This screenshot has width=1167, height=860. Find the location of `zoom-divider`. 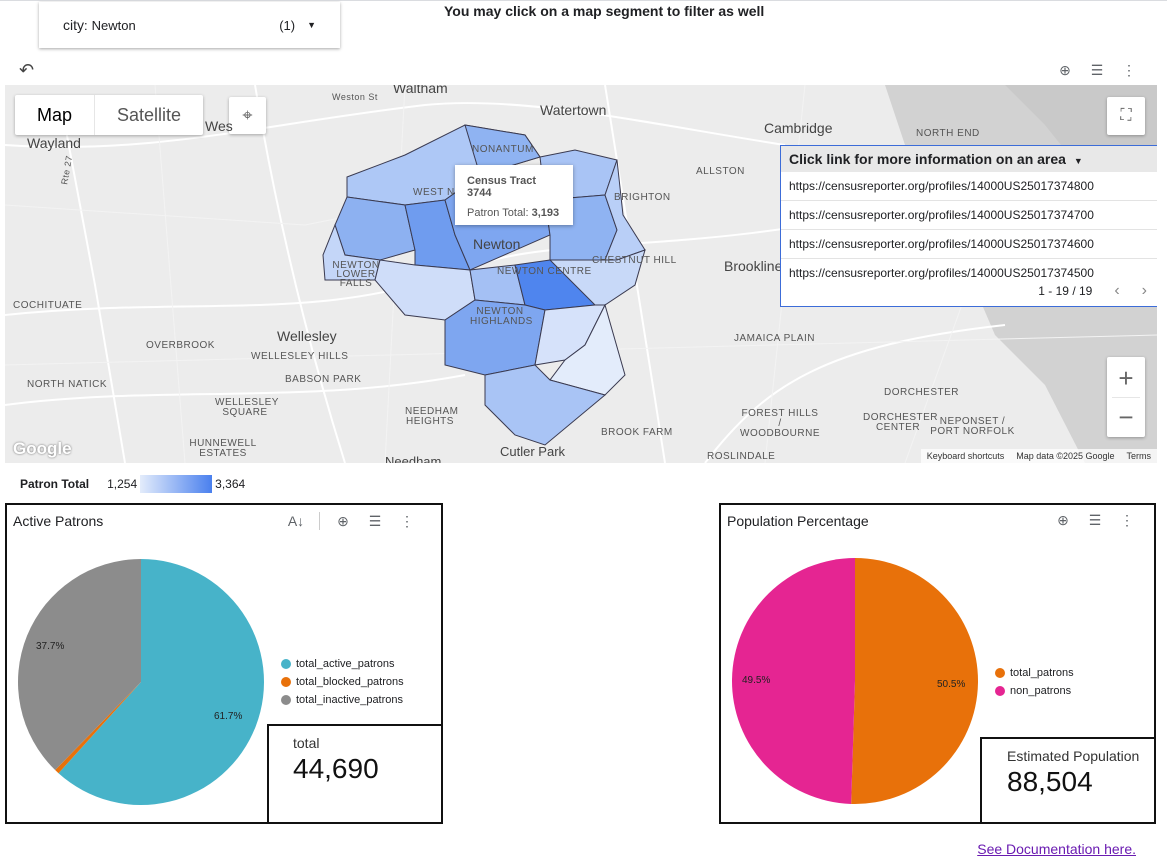

zoom-divider is located at coordinates (1126, 397).